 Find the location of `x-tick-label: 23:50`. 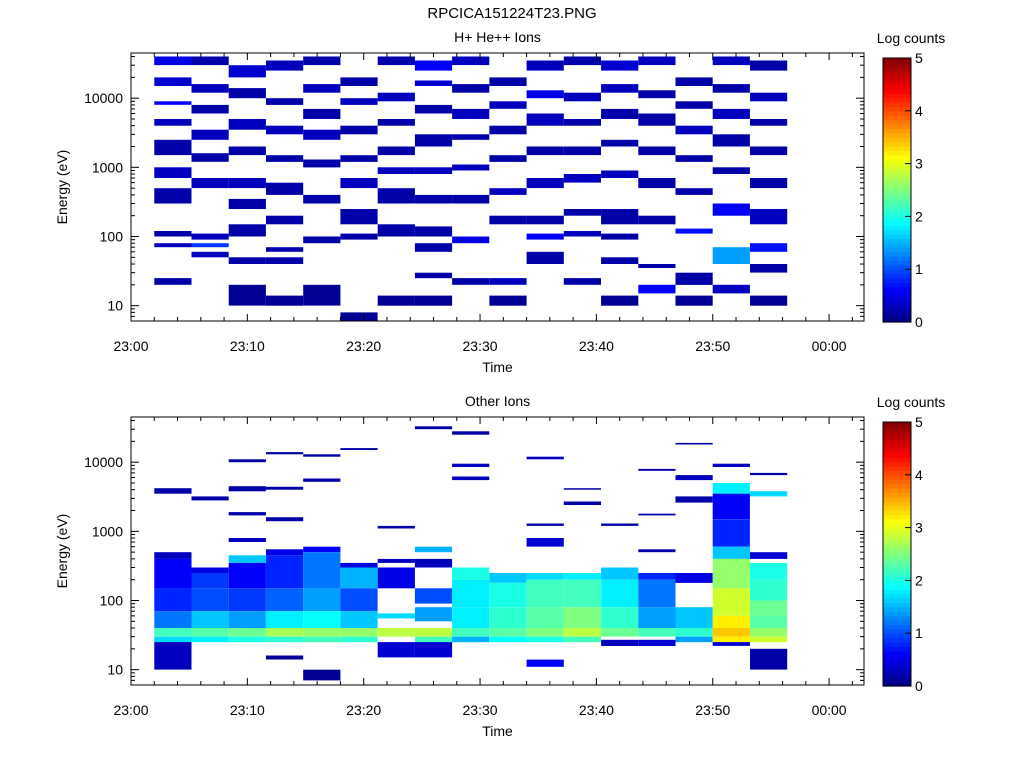

x-tick-label: 23:50 is located at coordinates (712, 346).